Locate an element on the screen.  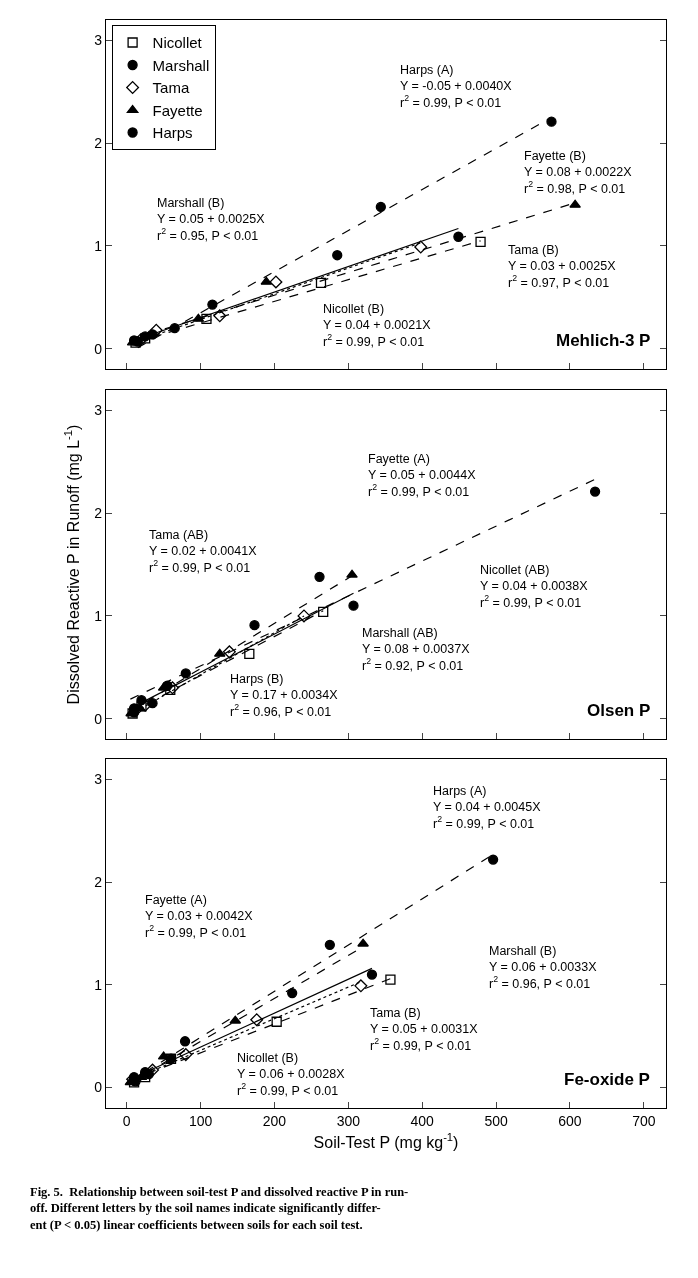
x-tick-label: 400 is located at coordinates (422, 1120).